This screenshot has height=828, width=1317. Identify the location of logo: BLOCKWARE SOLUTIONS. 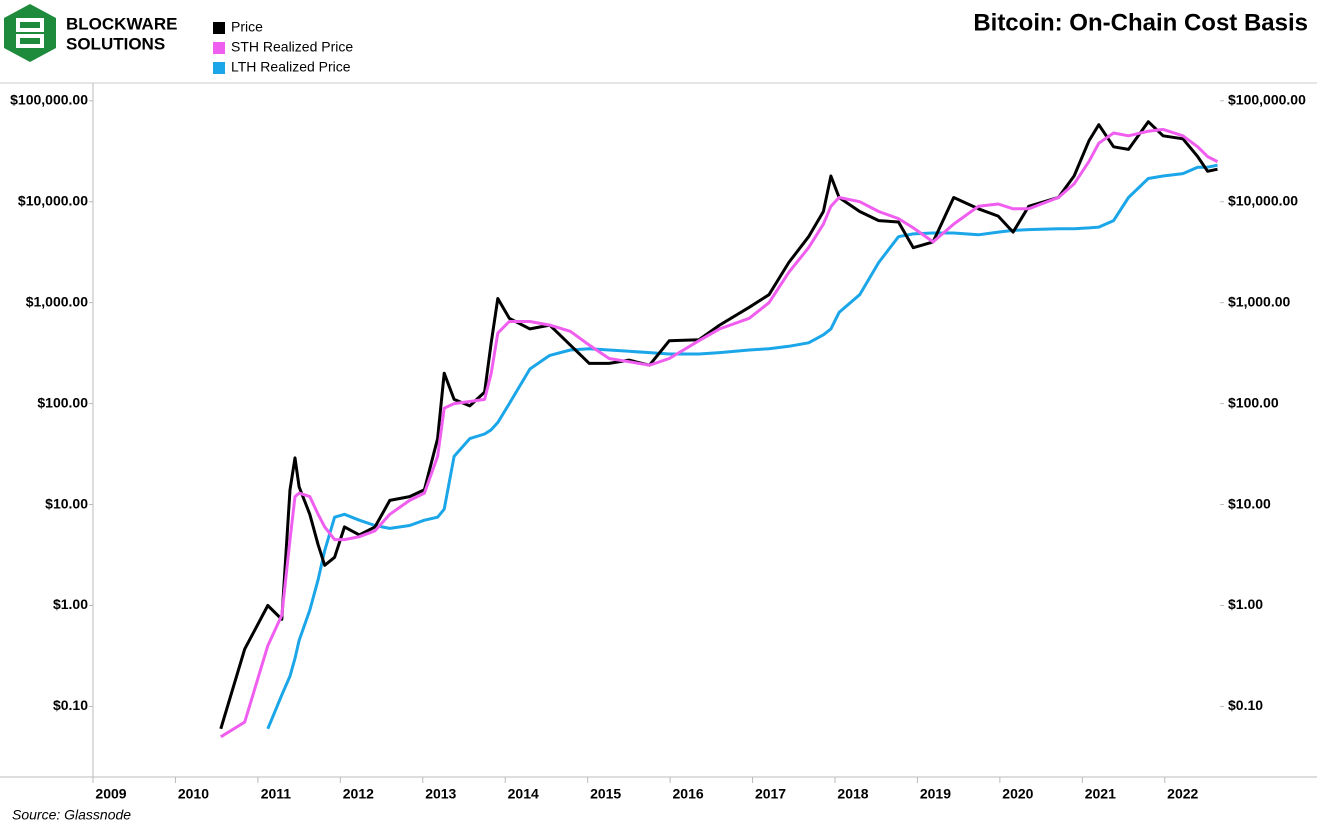
(90, 33).